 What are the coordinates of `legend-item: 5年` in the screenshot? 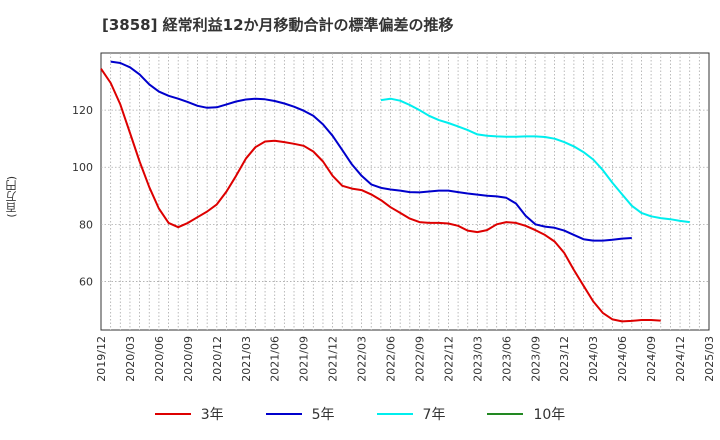 It's located at (300, 414).